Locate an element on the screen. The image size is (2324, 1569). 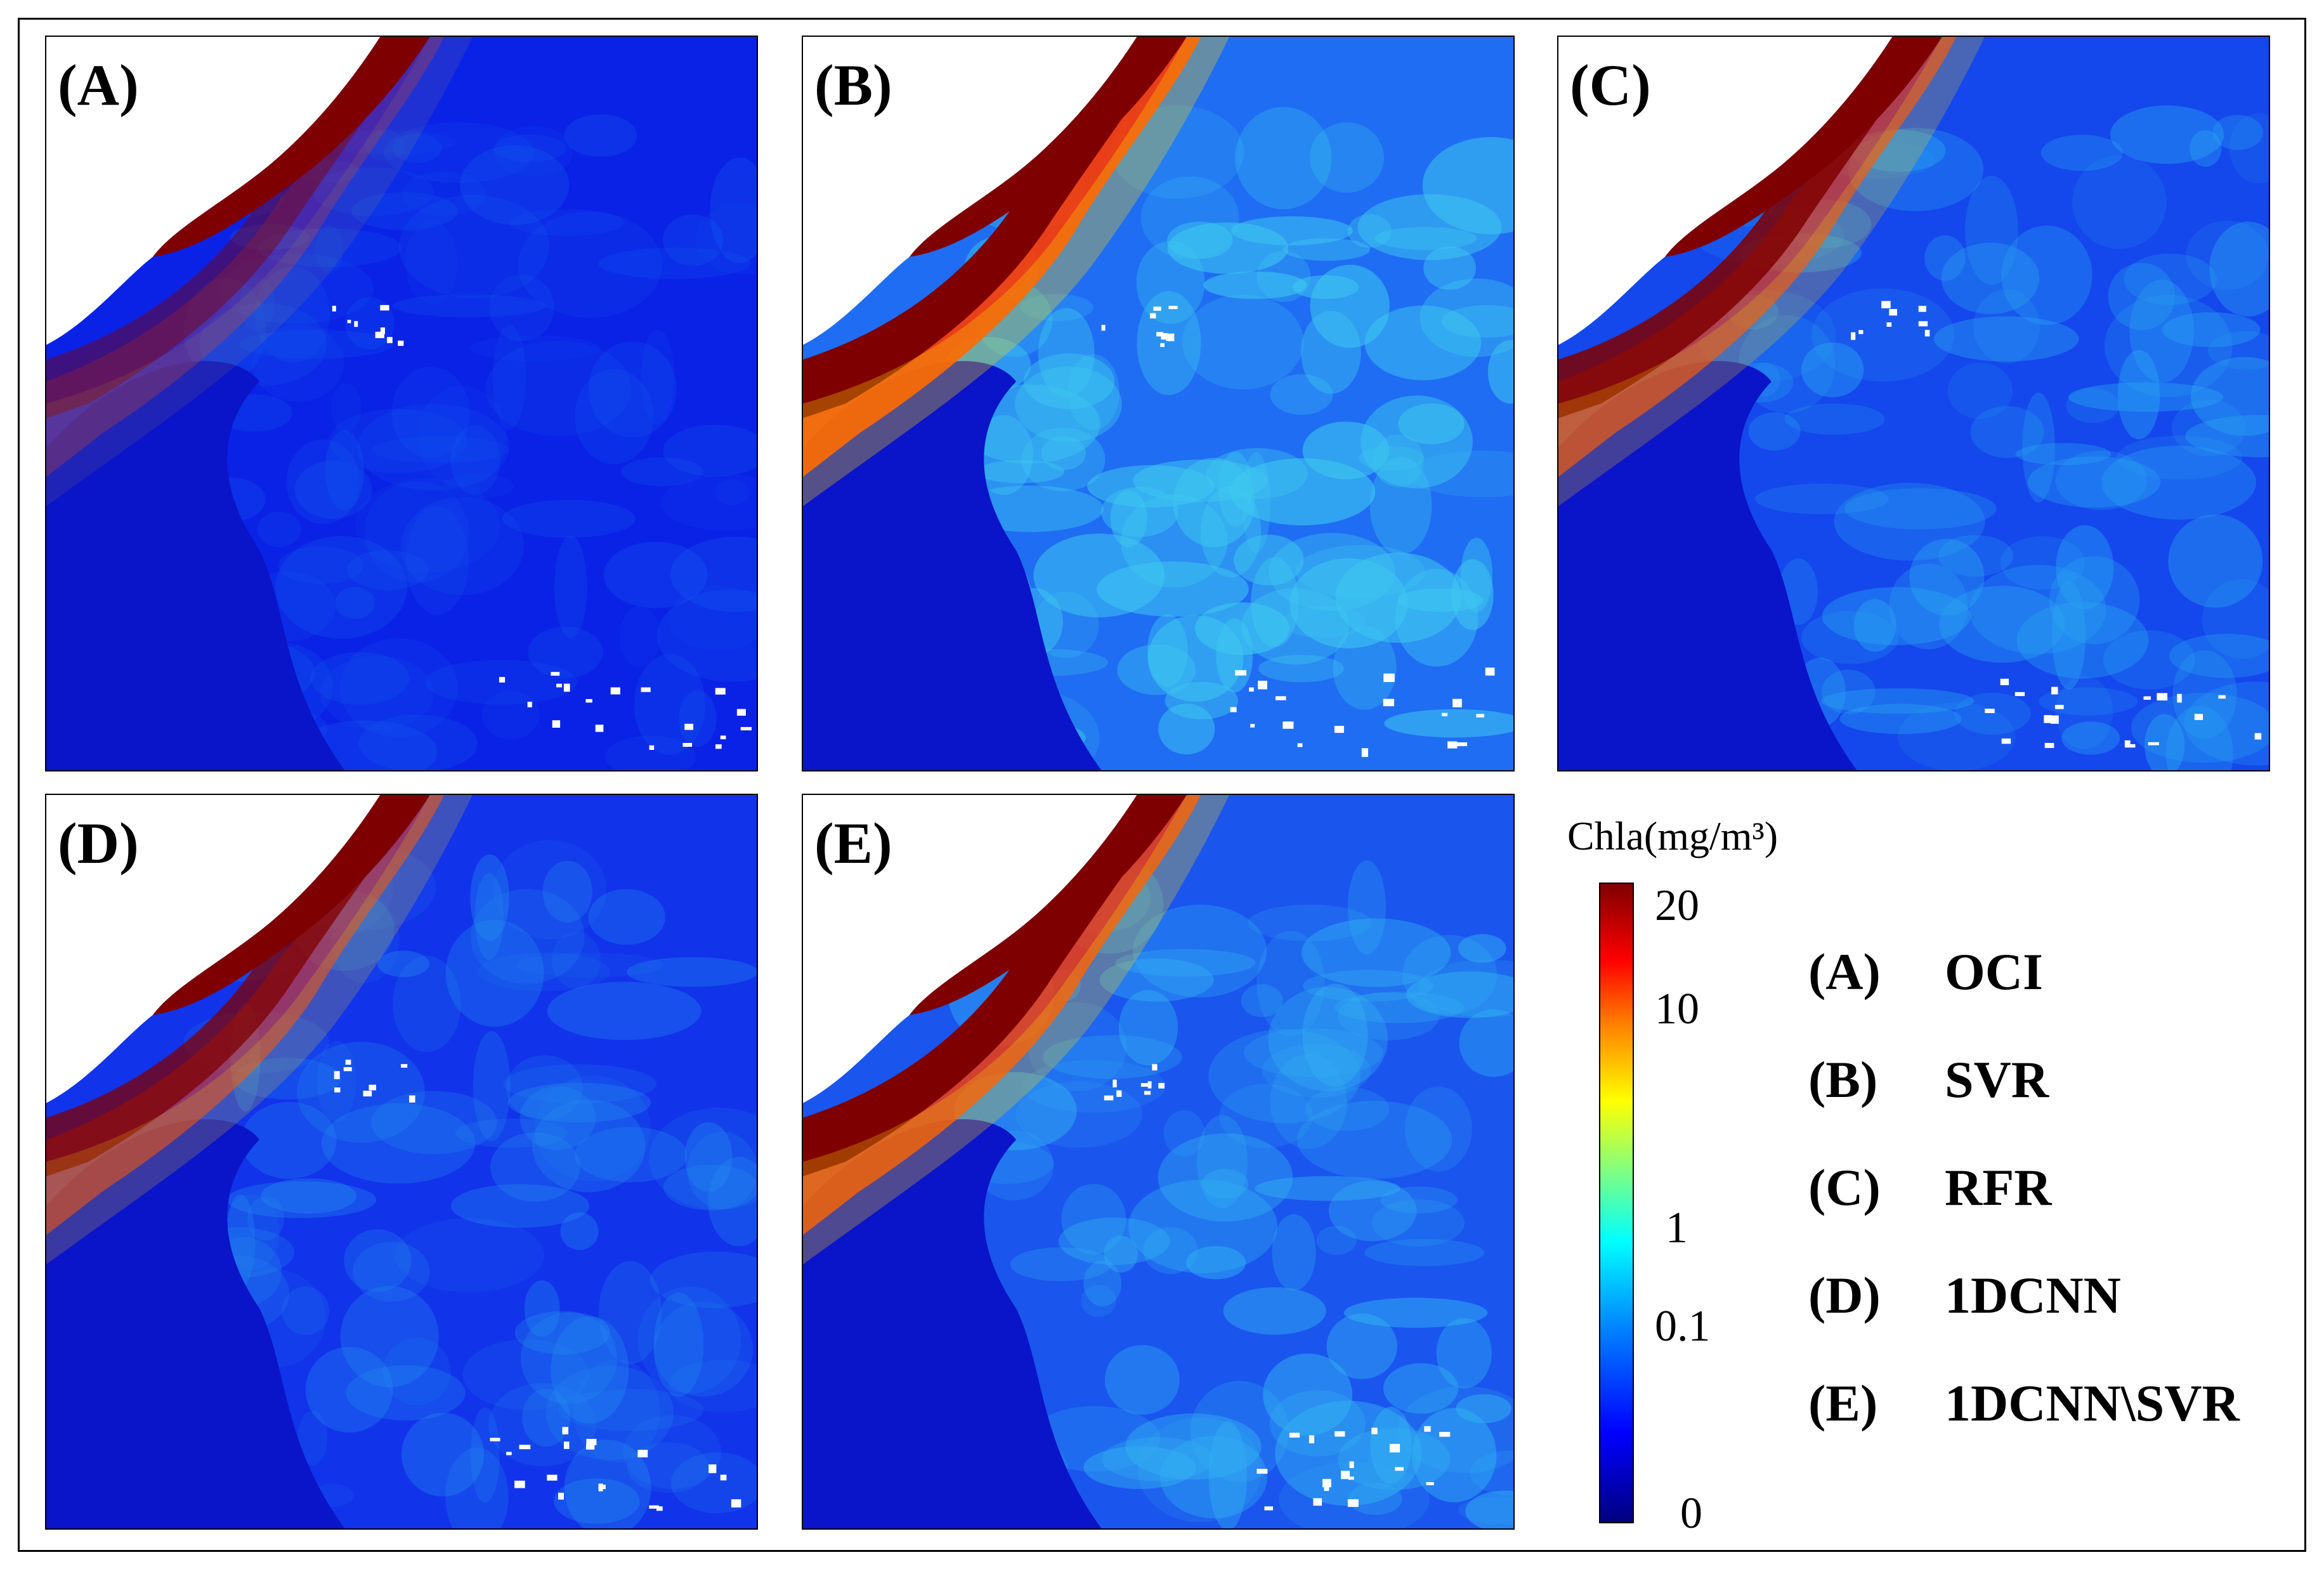
legend-name: 1DCNN is located at coordinates (2033, 1295).